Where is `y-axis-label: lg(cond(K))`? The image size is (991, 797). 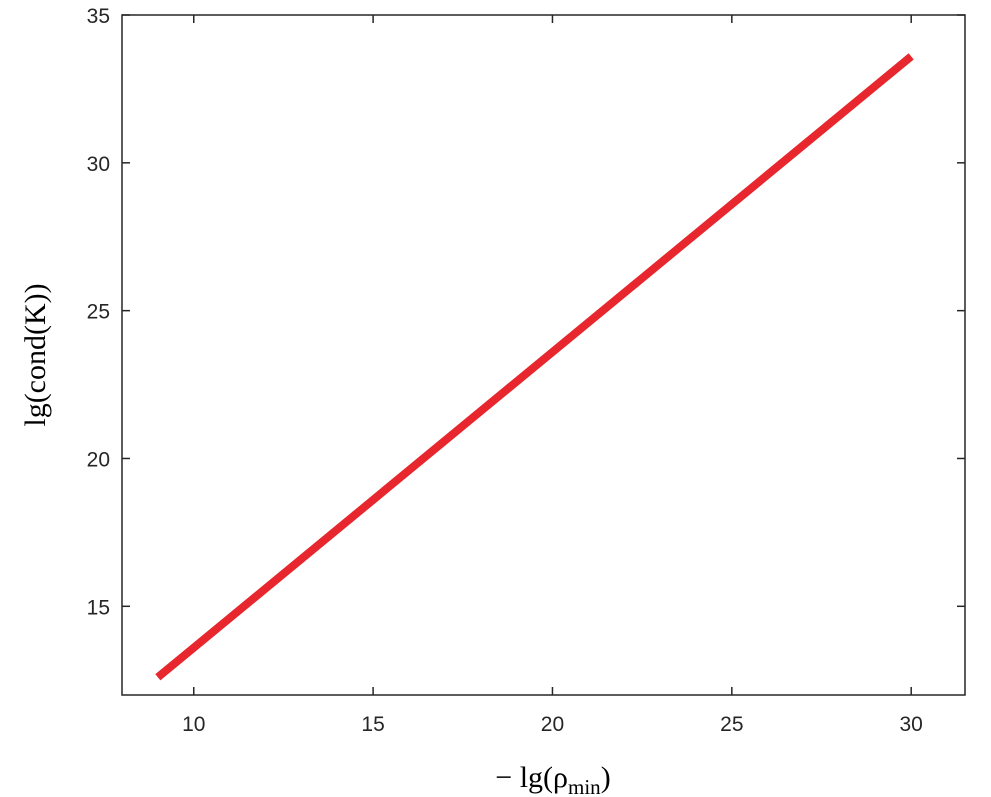 y-axis-label: lg(cond(K)) is located at coordinates (35, 354).